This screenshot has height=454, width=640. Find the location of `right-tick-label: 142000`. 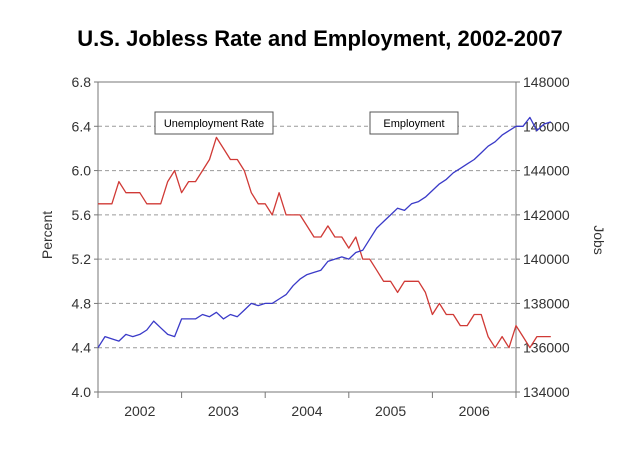

right-tick-label: 142000 is located at coordinates (546, 215).